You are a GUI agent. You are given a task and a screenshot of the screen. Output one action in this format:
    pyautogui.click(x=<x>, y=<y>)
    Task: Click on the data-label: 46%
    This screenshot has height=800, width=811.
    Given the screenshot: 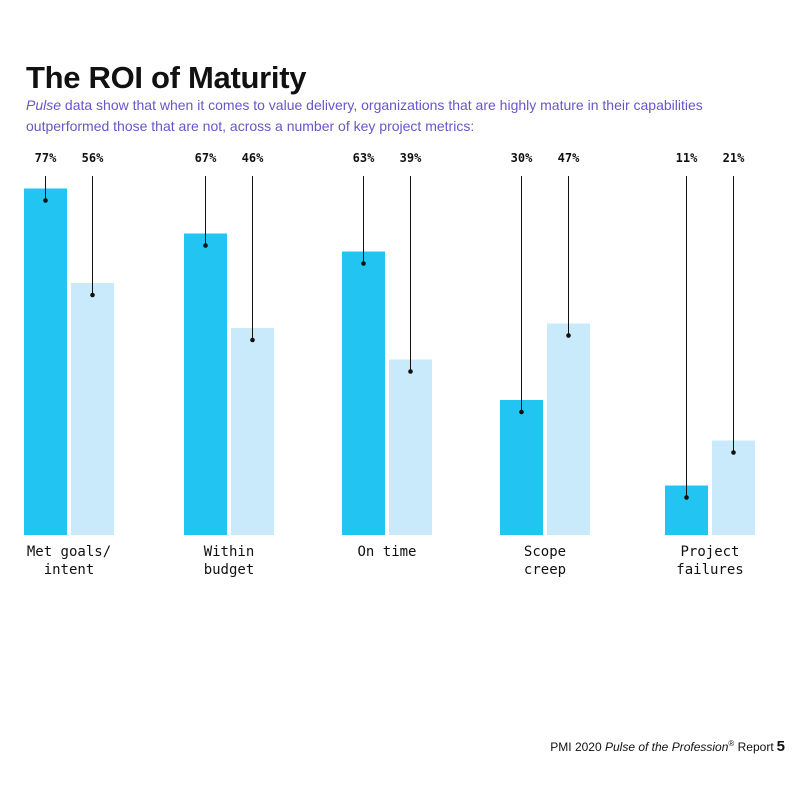 What is the action you would take?
    pyautogui.click(x=253, y=158)
    